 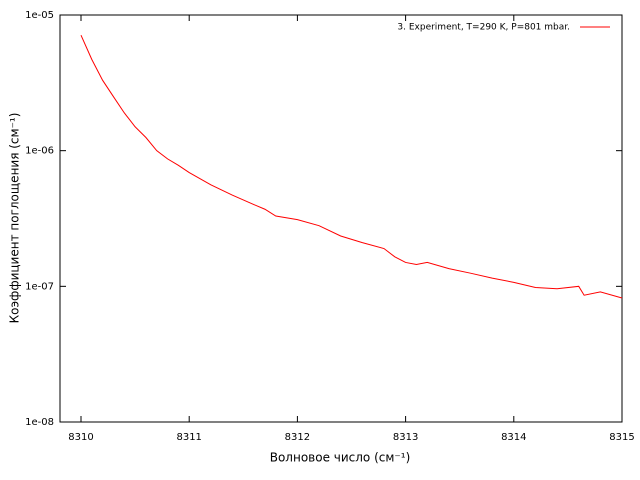 What do you see at coordinates (513, 437) in the screenshot?
I see `x-tick-label: 8314` at bounding box center [513, 437].